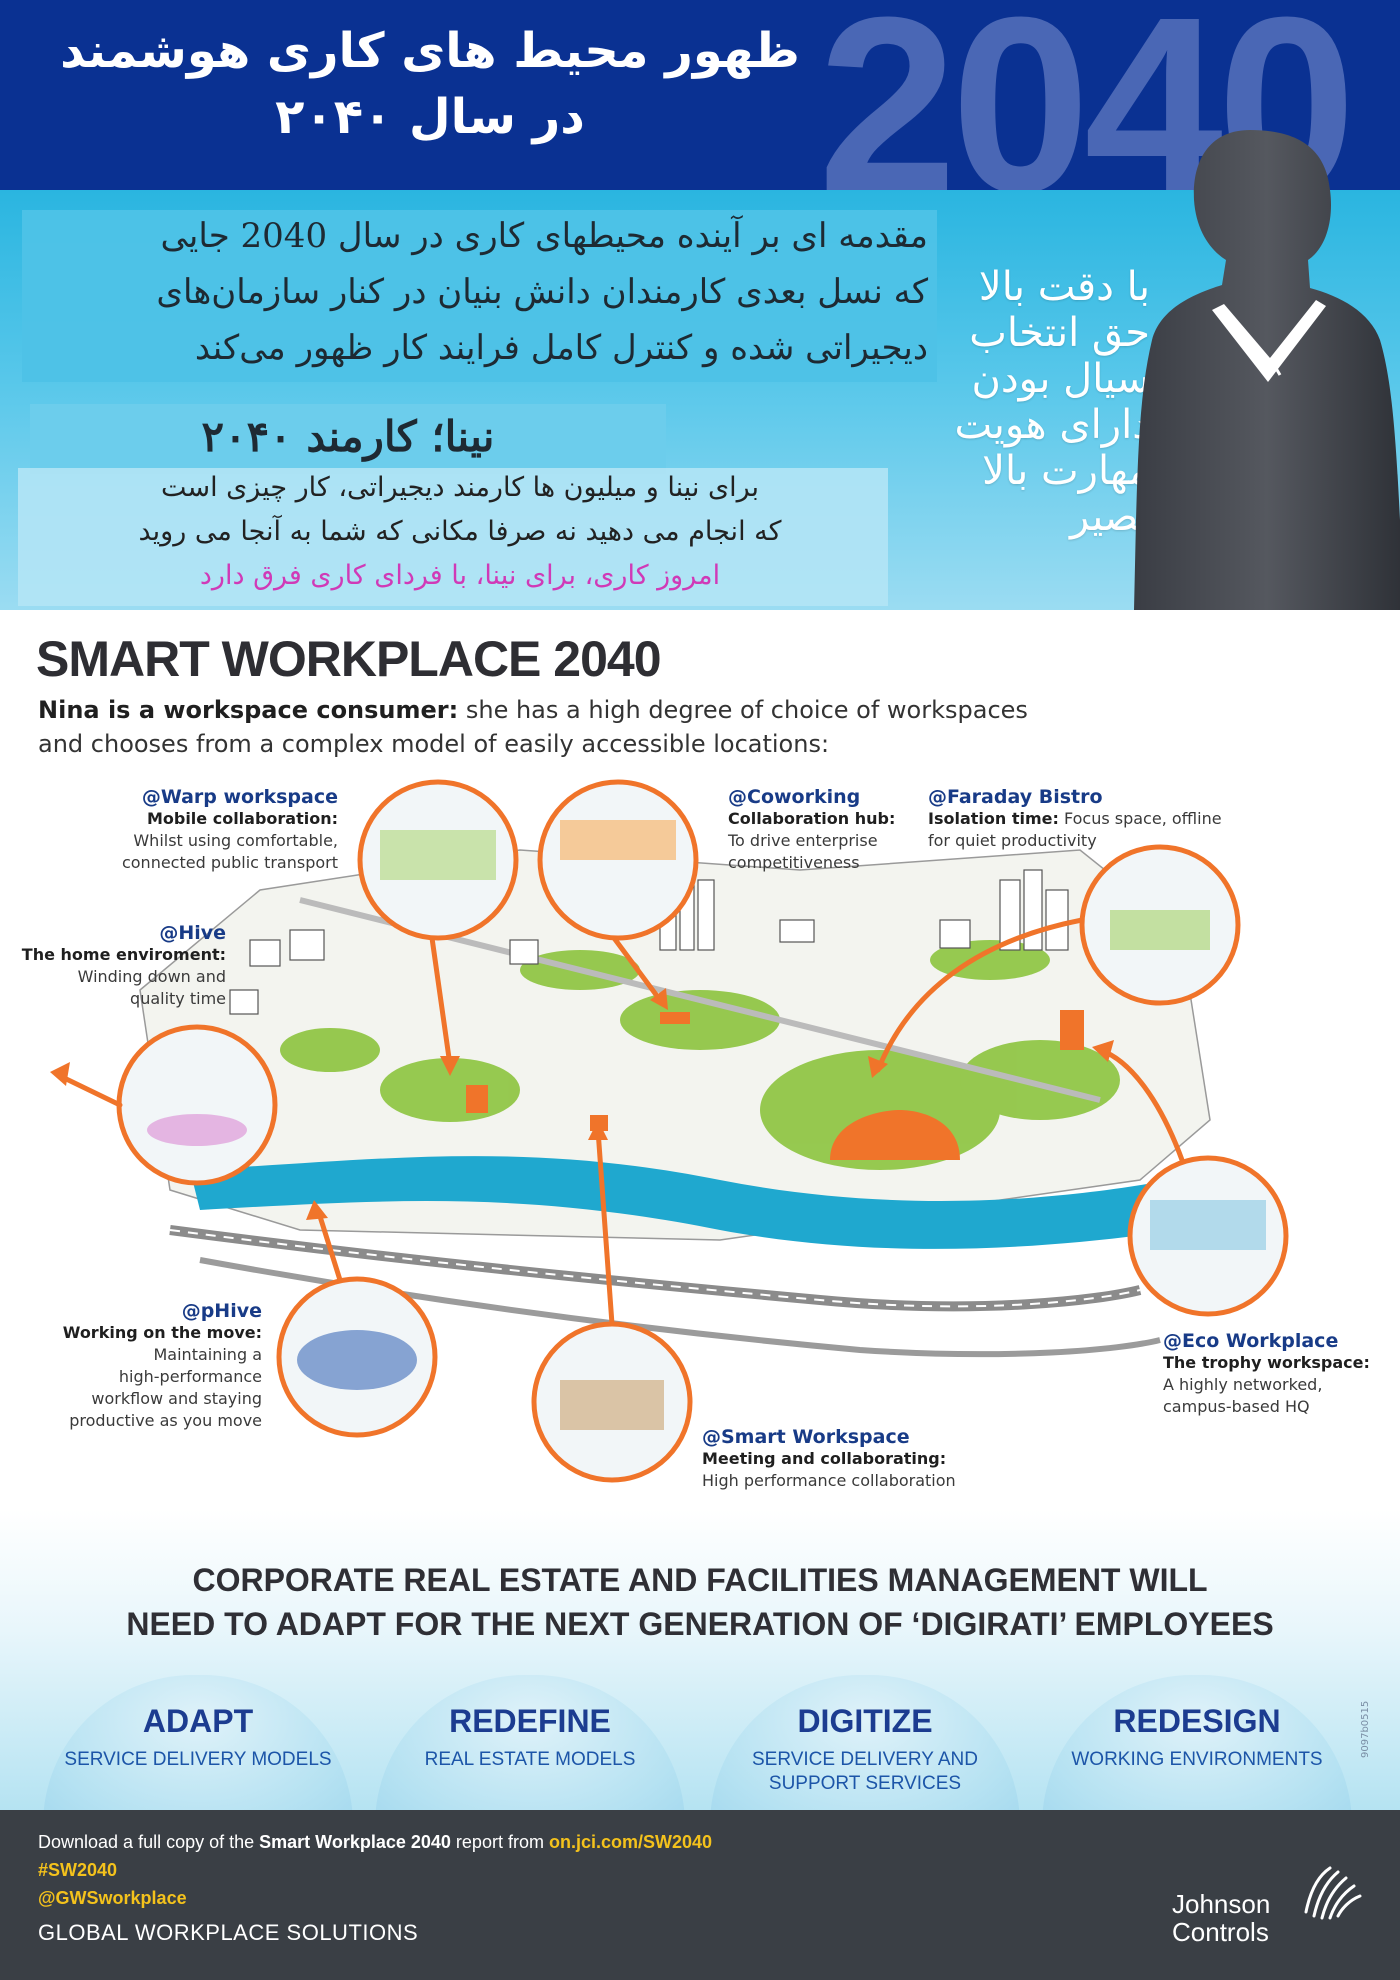  I want to click on twitter-handle-link: @GWSworkplace, so click(112, 1898).